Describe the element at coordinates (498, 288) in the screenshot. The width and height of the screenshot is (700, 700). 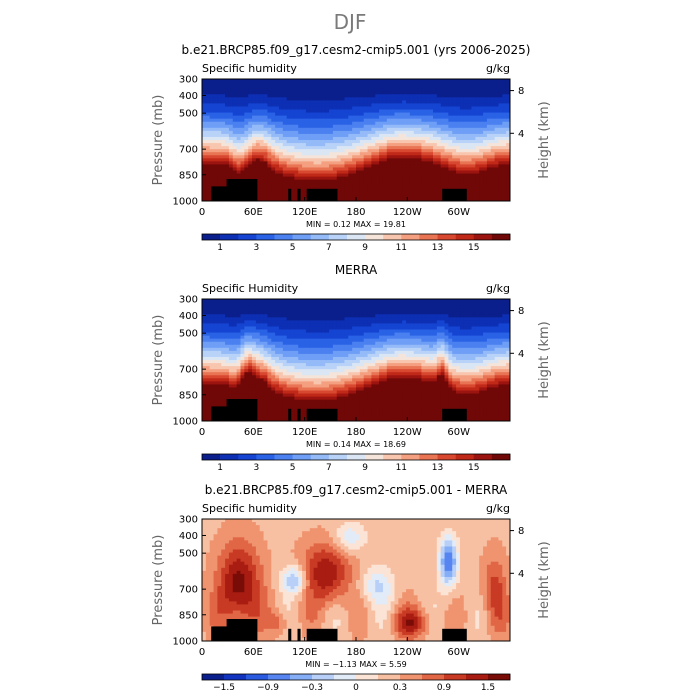
I see `panel-units: g/kg` at that location.